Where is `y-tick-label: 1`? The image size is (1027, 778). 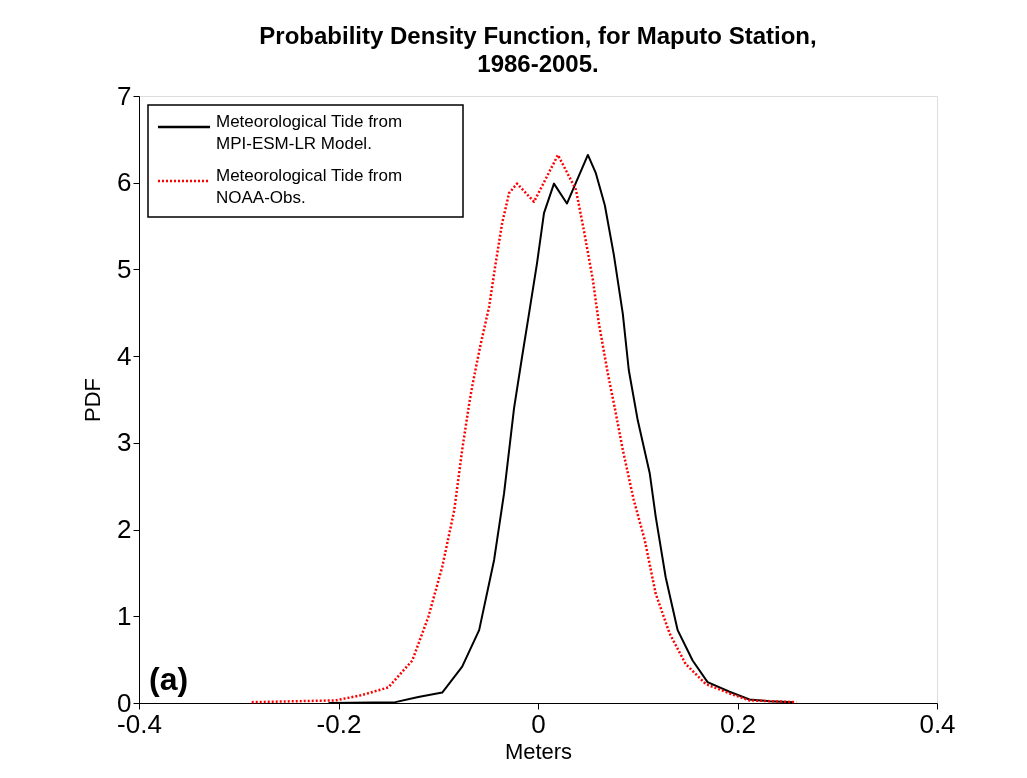 y-tick-label: 1 is located at coordinates (124, 615).